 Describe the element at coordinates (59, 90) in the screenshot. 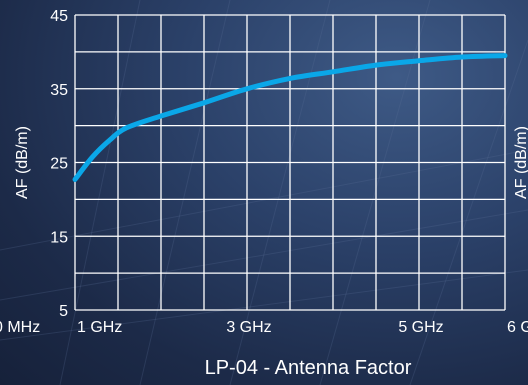

I see `y-tick-label: 35` at that location.